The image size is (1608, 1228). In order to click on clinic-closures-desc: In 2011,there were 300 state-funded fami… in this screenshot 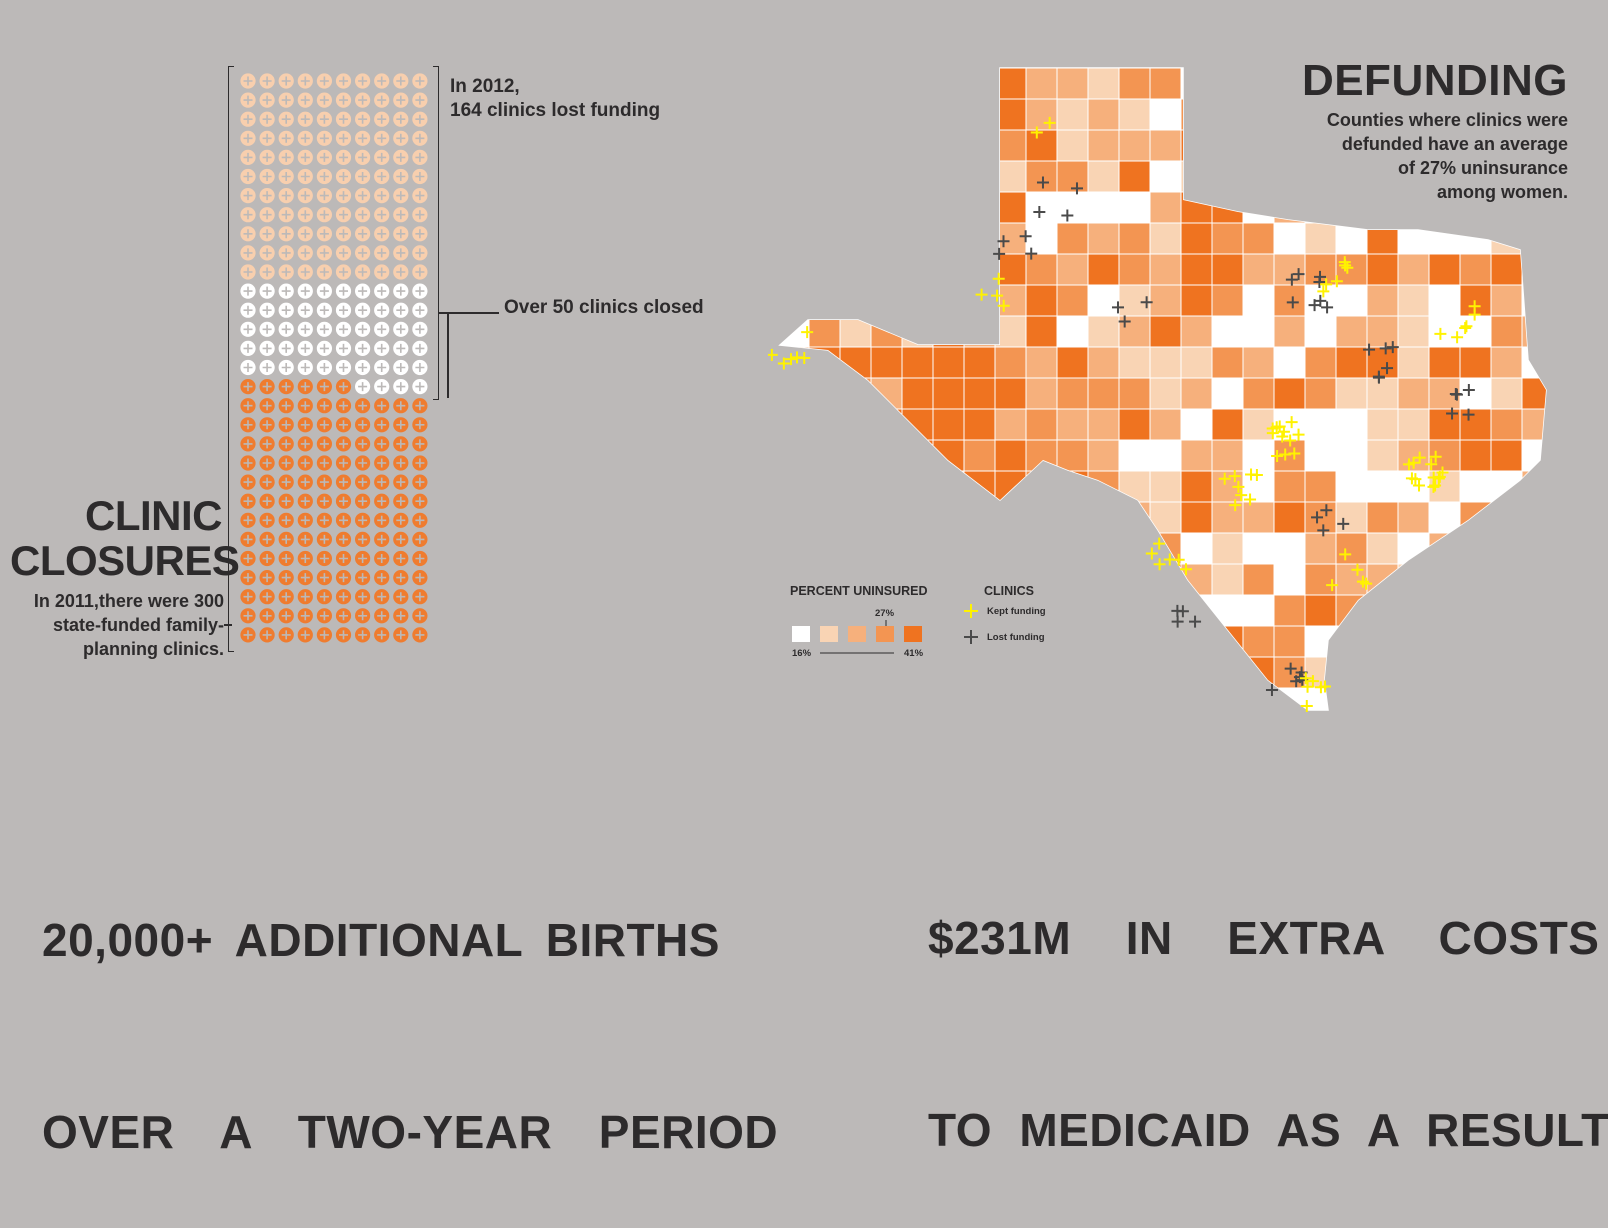, I will do `click(117, 625)`.